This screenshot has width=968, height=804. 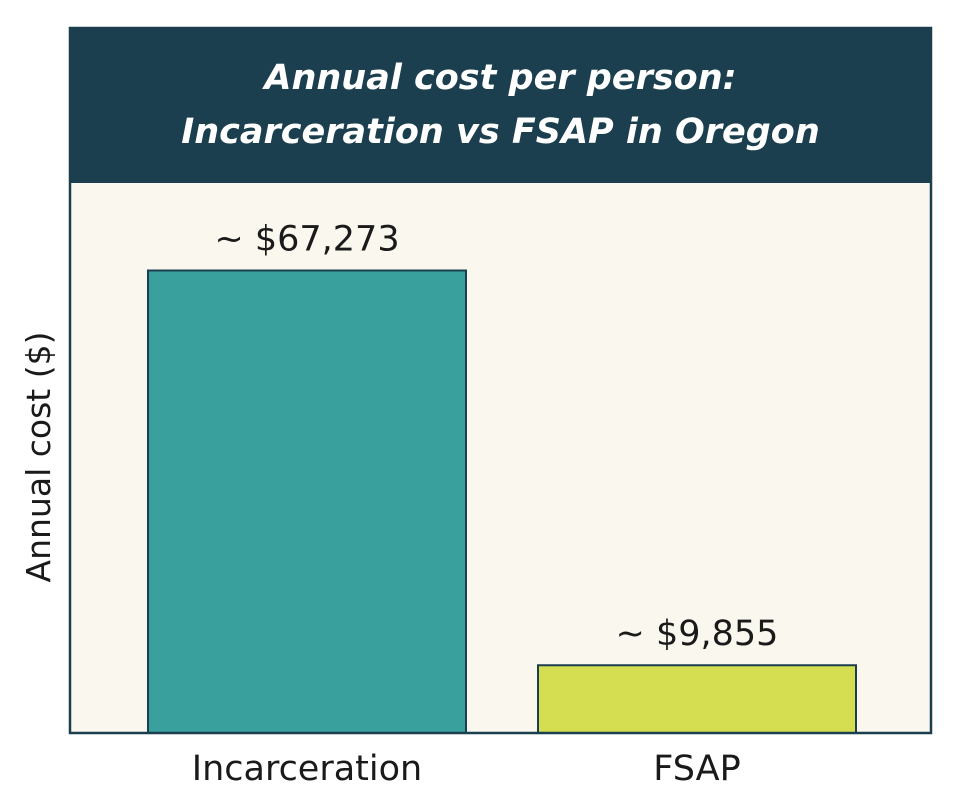 I want to click on x-tick-label-fsap: FSAP, so click(x=696, y=769).